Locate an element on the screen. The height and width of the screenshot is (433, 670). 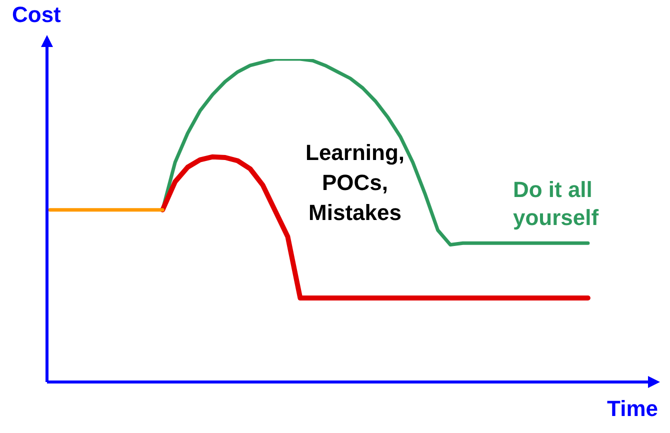
x-axis-title: Time is located at coordinates (632, 409).